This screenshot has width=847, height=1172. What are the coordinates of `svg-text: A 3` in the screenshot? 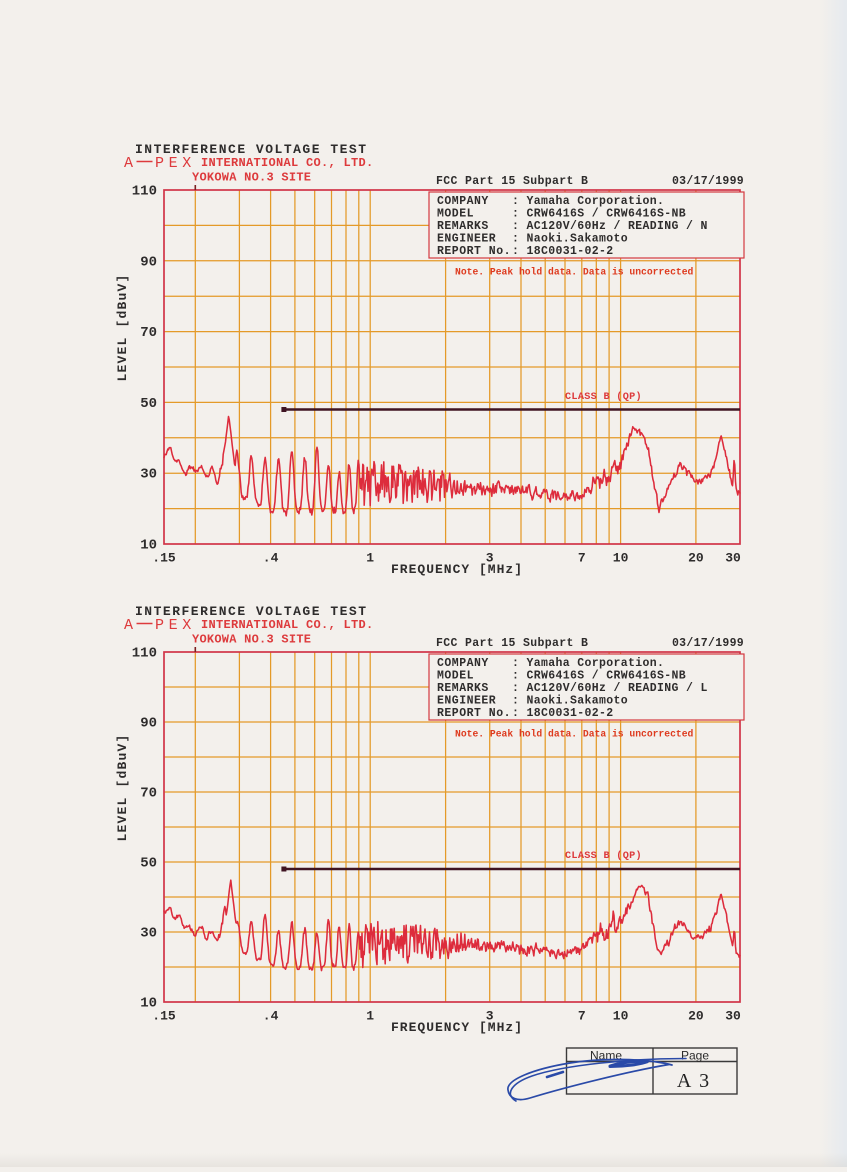 It's located at (694, 1081).